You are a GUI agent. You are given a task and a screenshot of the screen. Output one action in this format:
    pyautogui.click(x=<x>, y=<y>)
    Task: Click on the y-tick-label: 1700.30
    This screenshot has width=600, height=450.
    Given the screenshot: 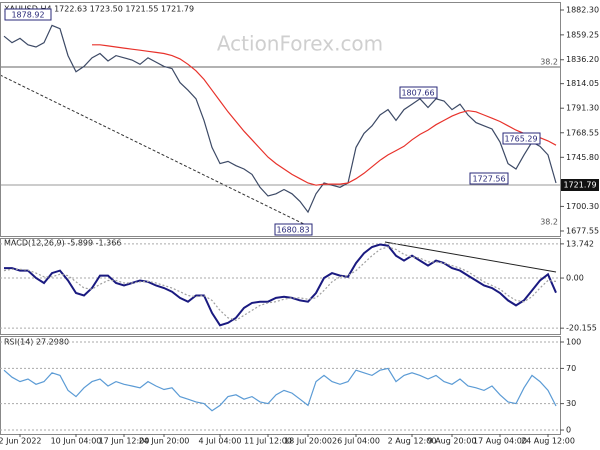 What is the action you would take?
    pyautogui.click(x=582, y=206)
    